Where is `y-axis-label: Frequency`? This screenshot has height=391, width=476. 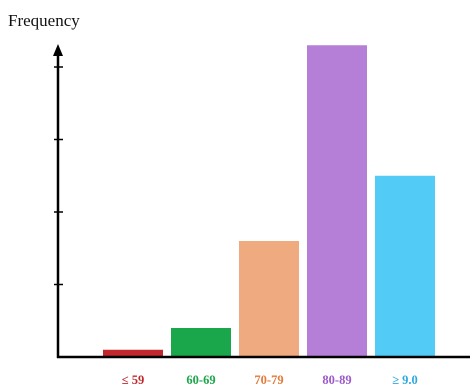 y-axis-label: Frequency is located at coordinates (44, 20).